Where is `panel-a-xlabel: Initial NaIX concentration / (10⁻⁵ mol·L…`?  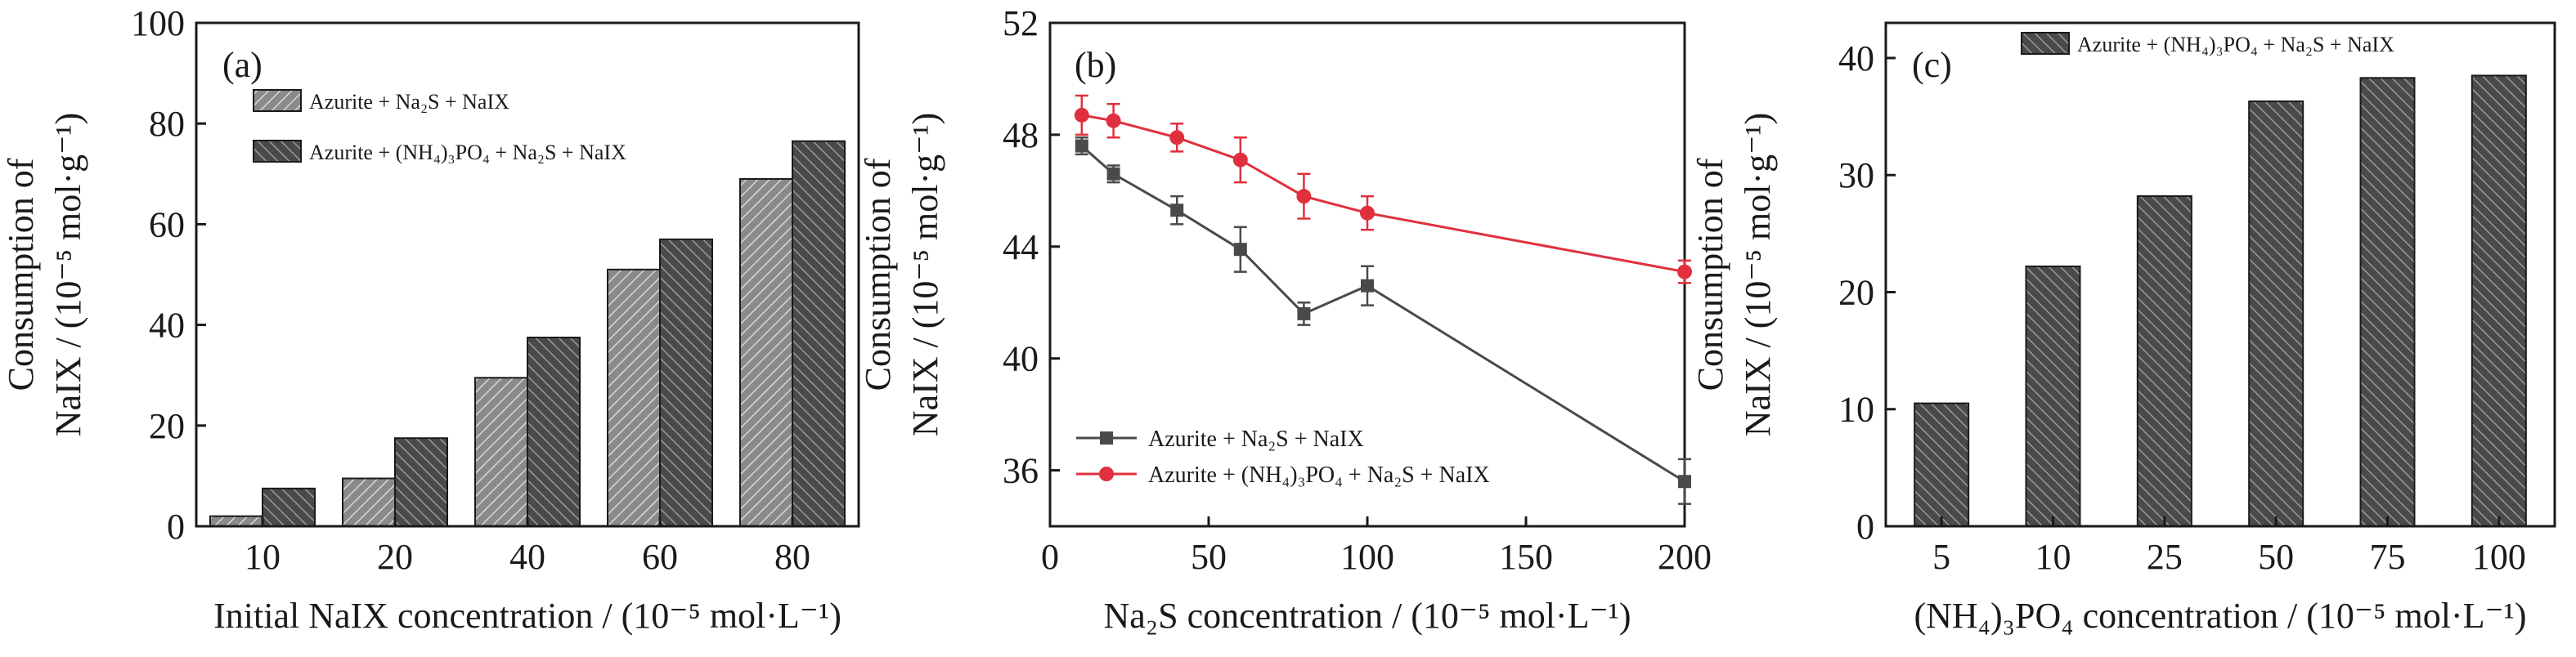 panel-a-xlabel: Initial NaIX concentration / (10⁻⁵ mol·L… is located at coordinates (527, 616).